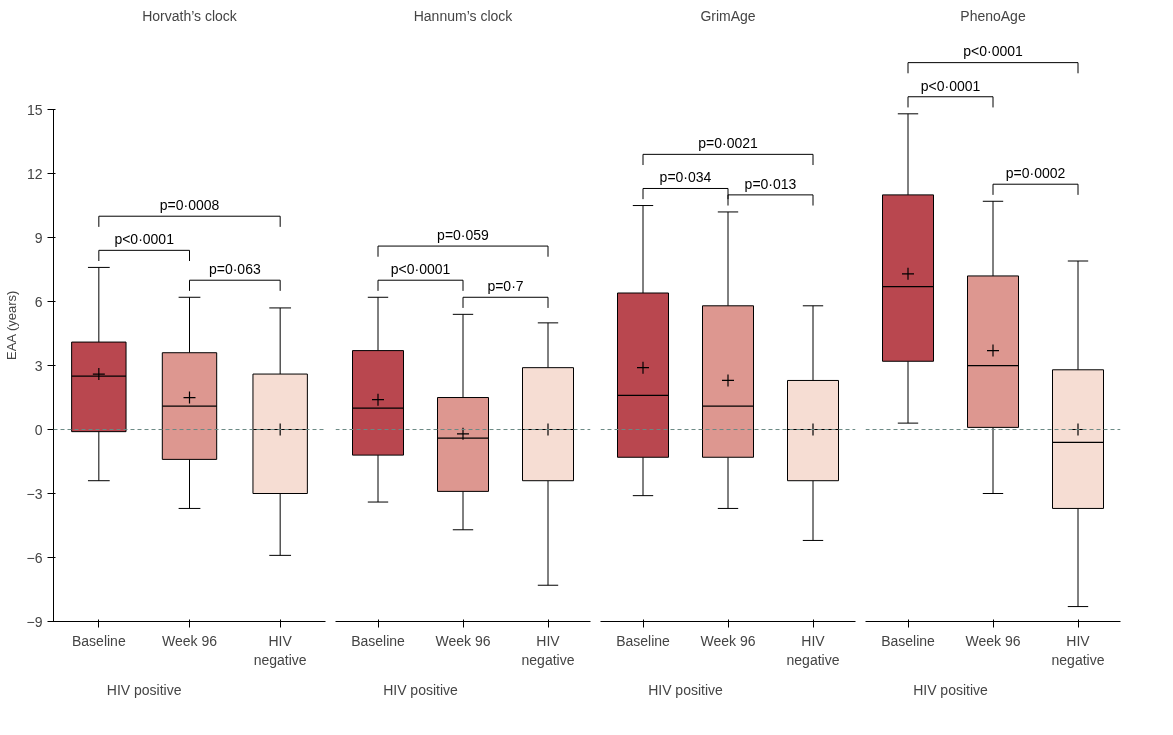 The image size is (1173, 735). What do you see at coordinates (728, 143) in the screenshot?
I see `annotation: p=0·0021` at bounding box center [728, 143].